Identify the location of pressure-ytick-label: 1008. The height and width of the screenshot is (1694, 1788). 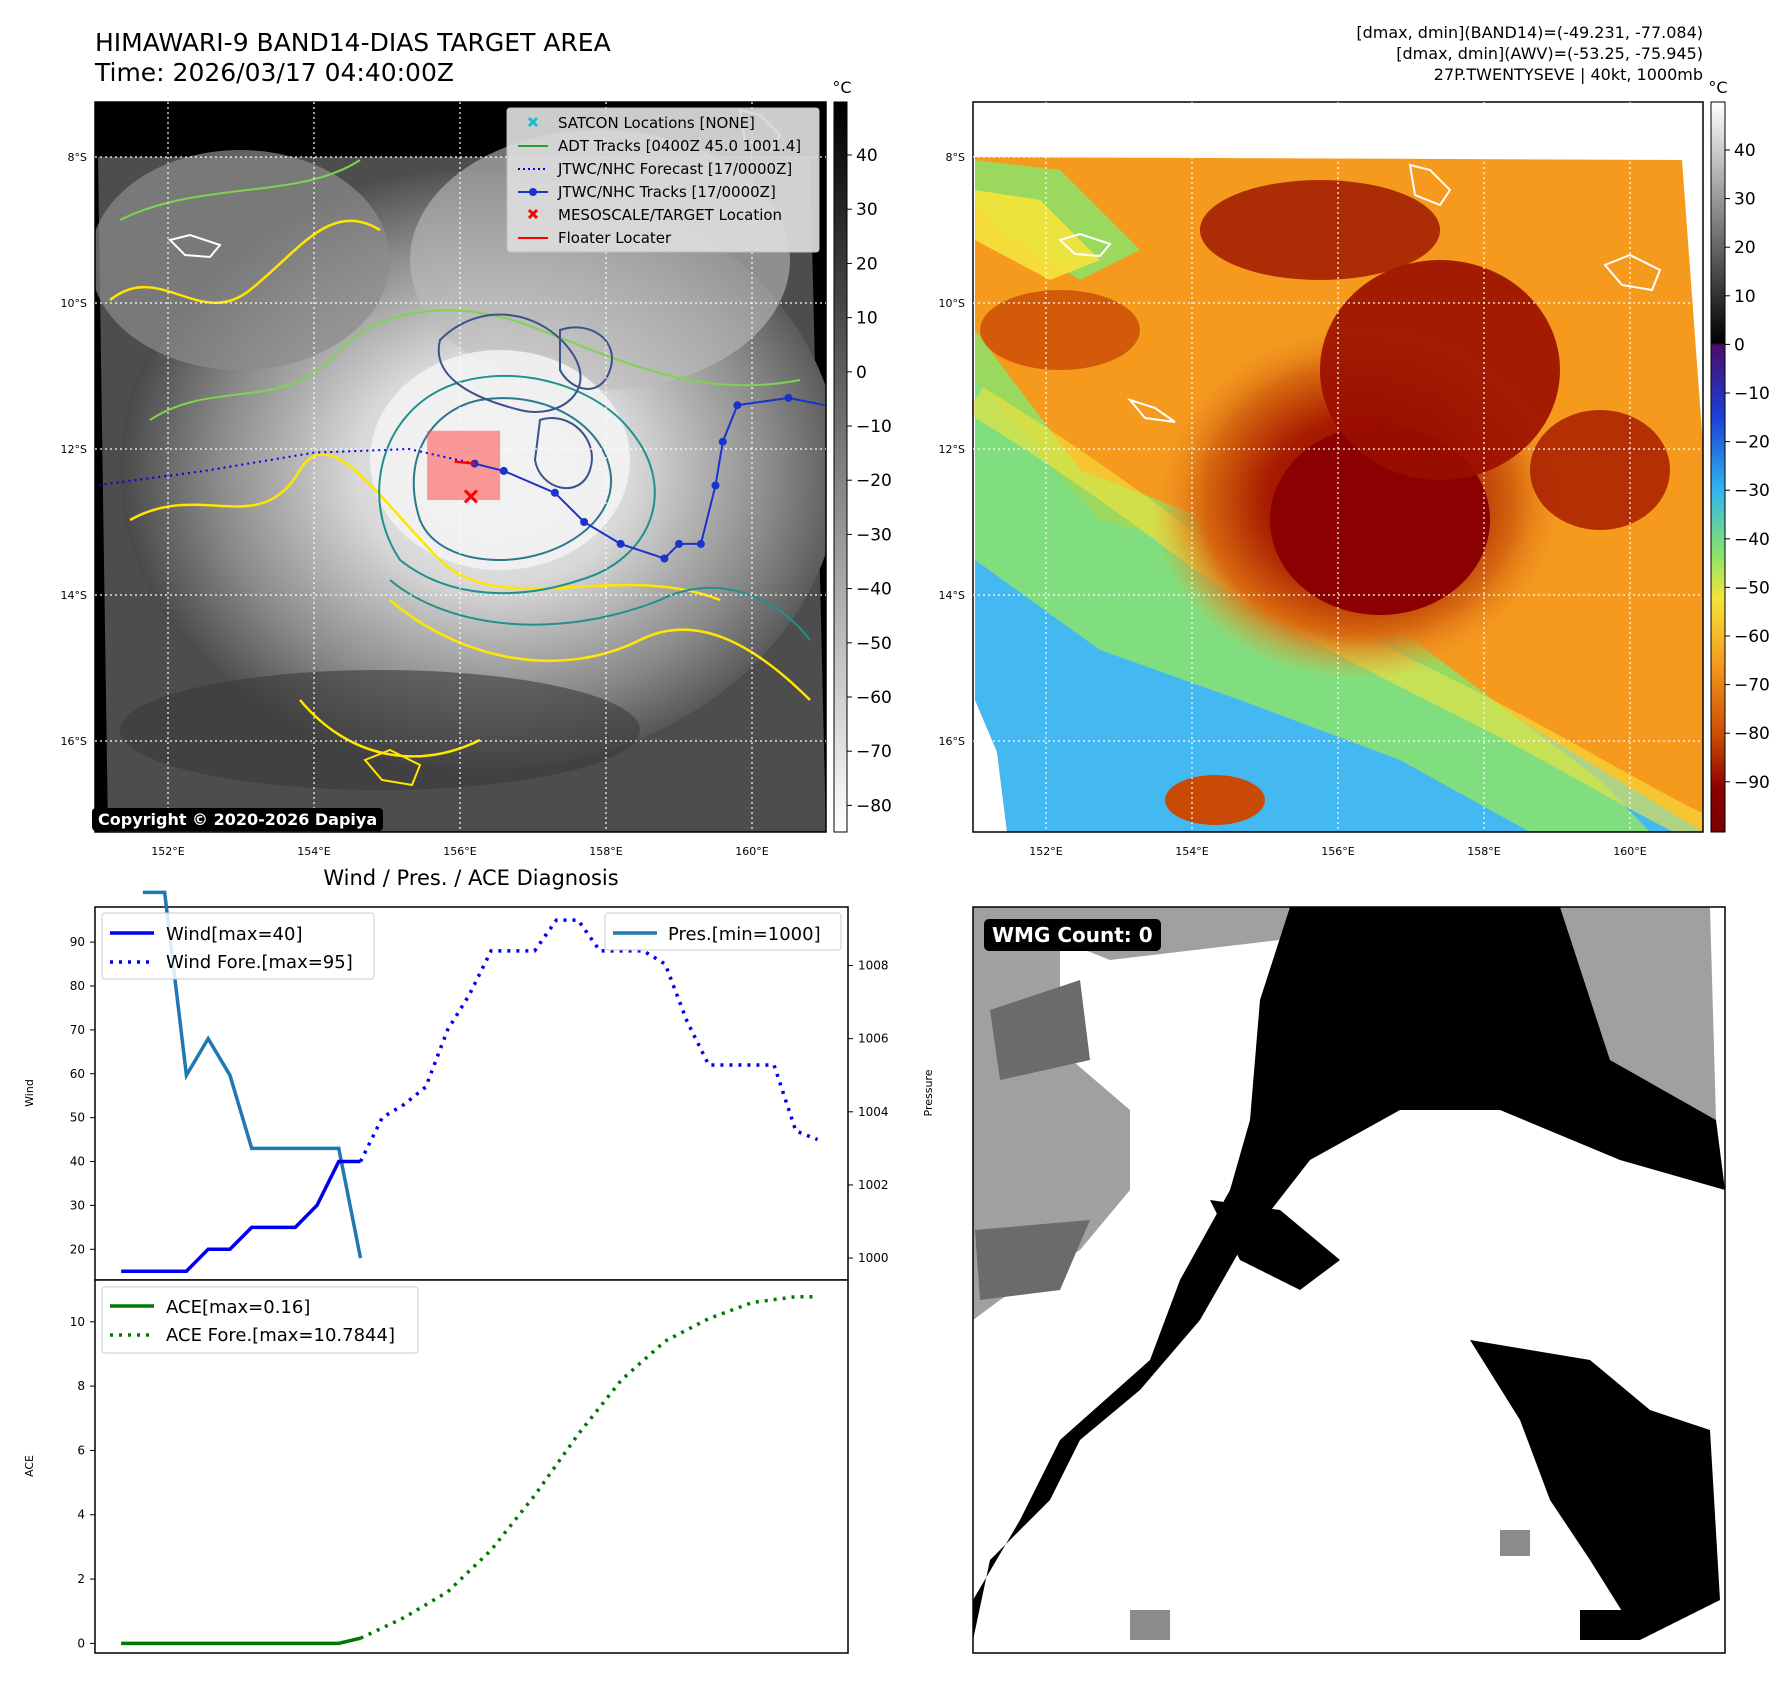
(873, 966).